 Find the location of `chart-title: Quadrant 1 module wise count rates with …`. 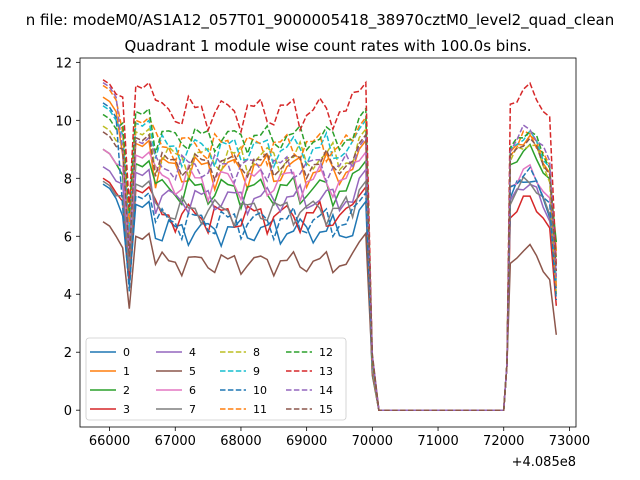

chart-title: Quadrant 1 module wise count rates with … is located at coordinates (327, 46).